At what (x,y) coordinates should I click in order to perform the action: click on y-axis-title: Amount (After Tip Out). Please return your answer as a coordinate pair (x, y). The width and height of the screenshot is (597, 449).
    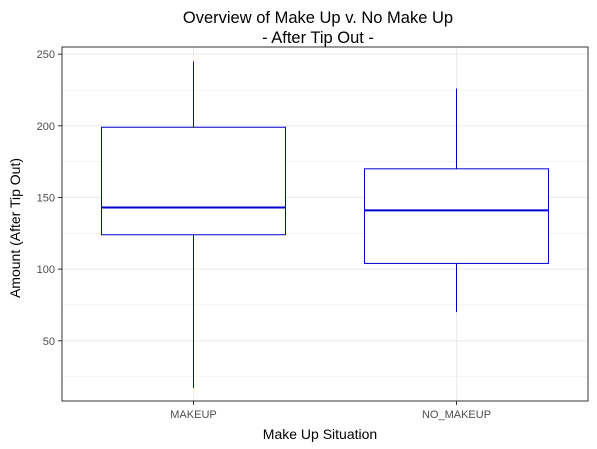
    Looking at the image, I should click on (15, 228).